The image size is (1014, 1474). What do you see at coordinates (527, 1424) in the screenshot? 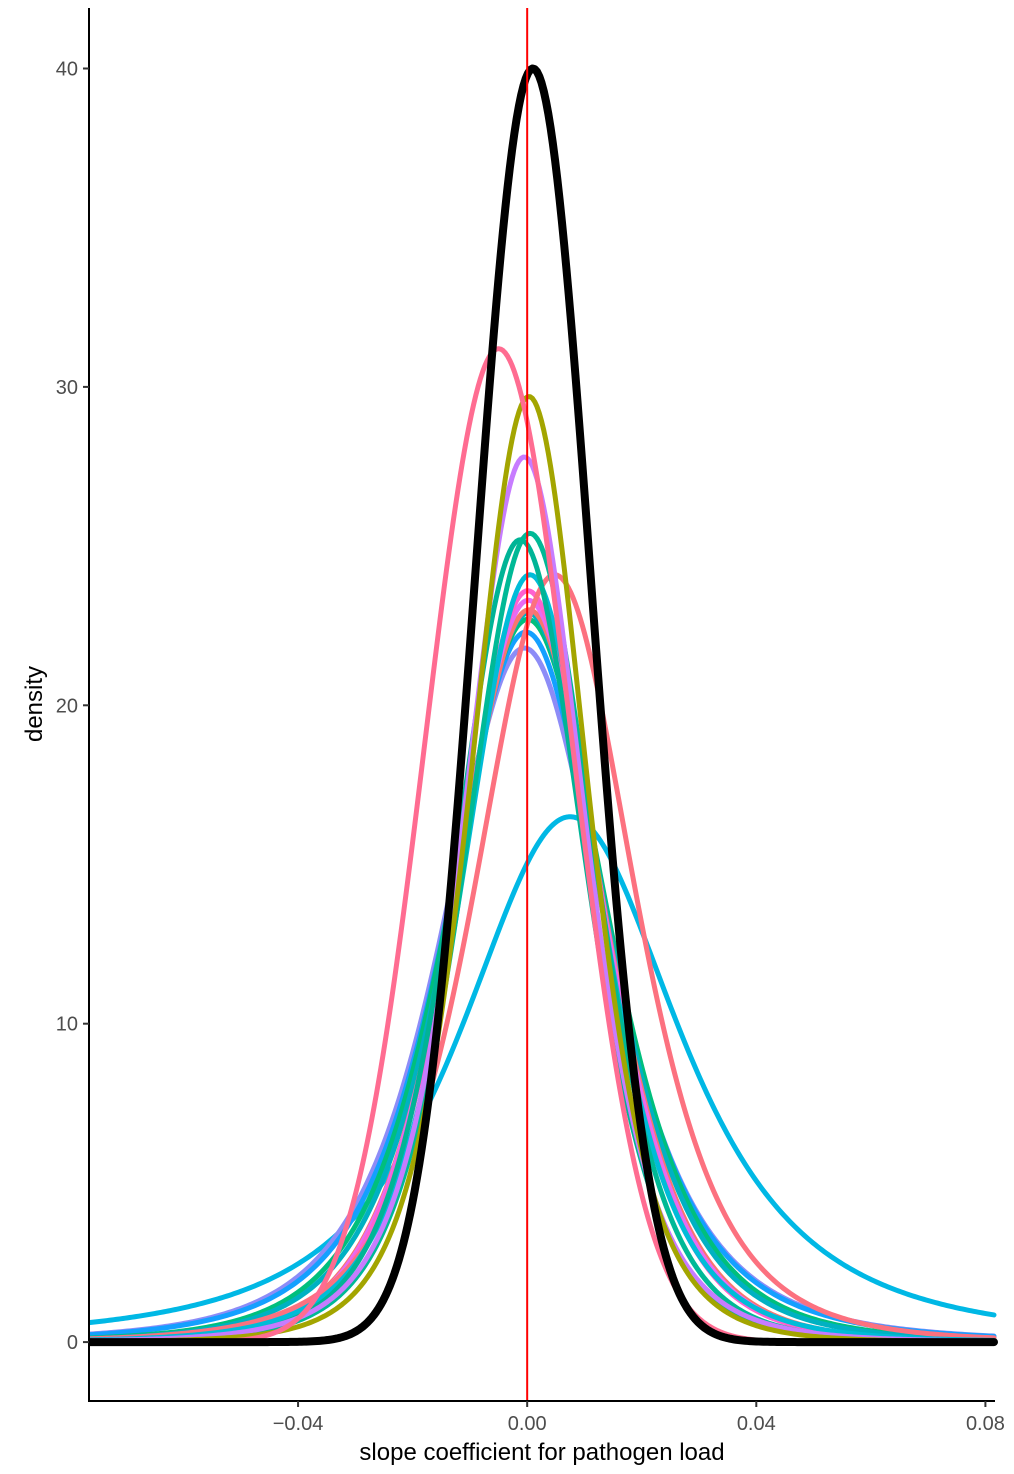
I see `x-tick-label: 0.00` at bounding box center [527, 1424].